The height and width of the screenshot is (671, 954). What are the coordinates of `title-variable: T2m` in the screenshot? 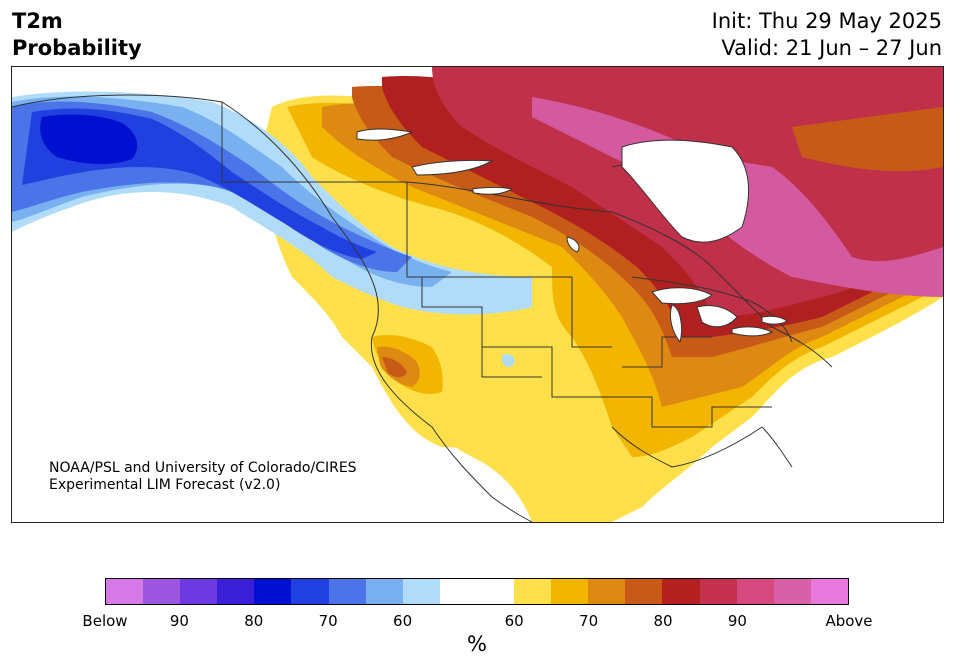 It's located at (37, 21).